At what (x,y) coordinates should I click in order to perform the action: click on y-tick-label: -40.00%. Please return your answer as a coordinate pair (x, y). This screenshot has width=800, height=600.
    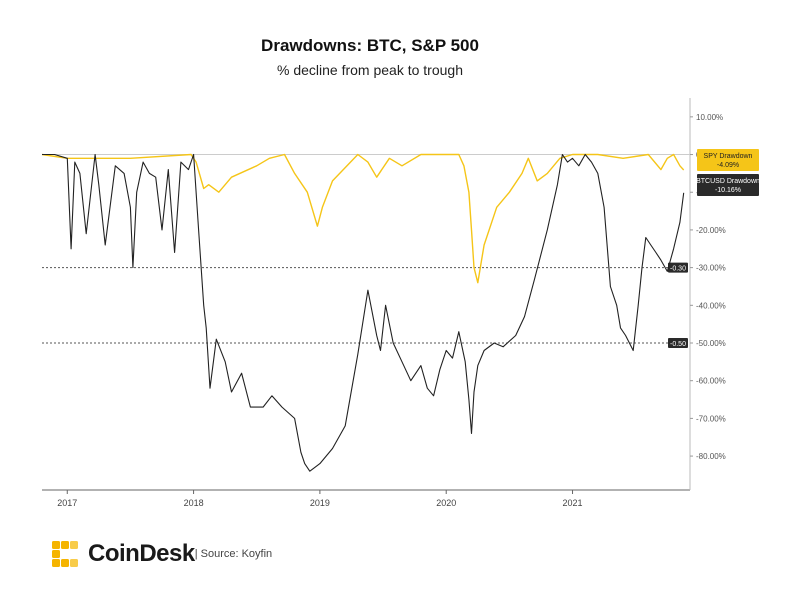
    Looking at the image, I should click on (711, 305).